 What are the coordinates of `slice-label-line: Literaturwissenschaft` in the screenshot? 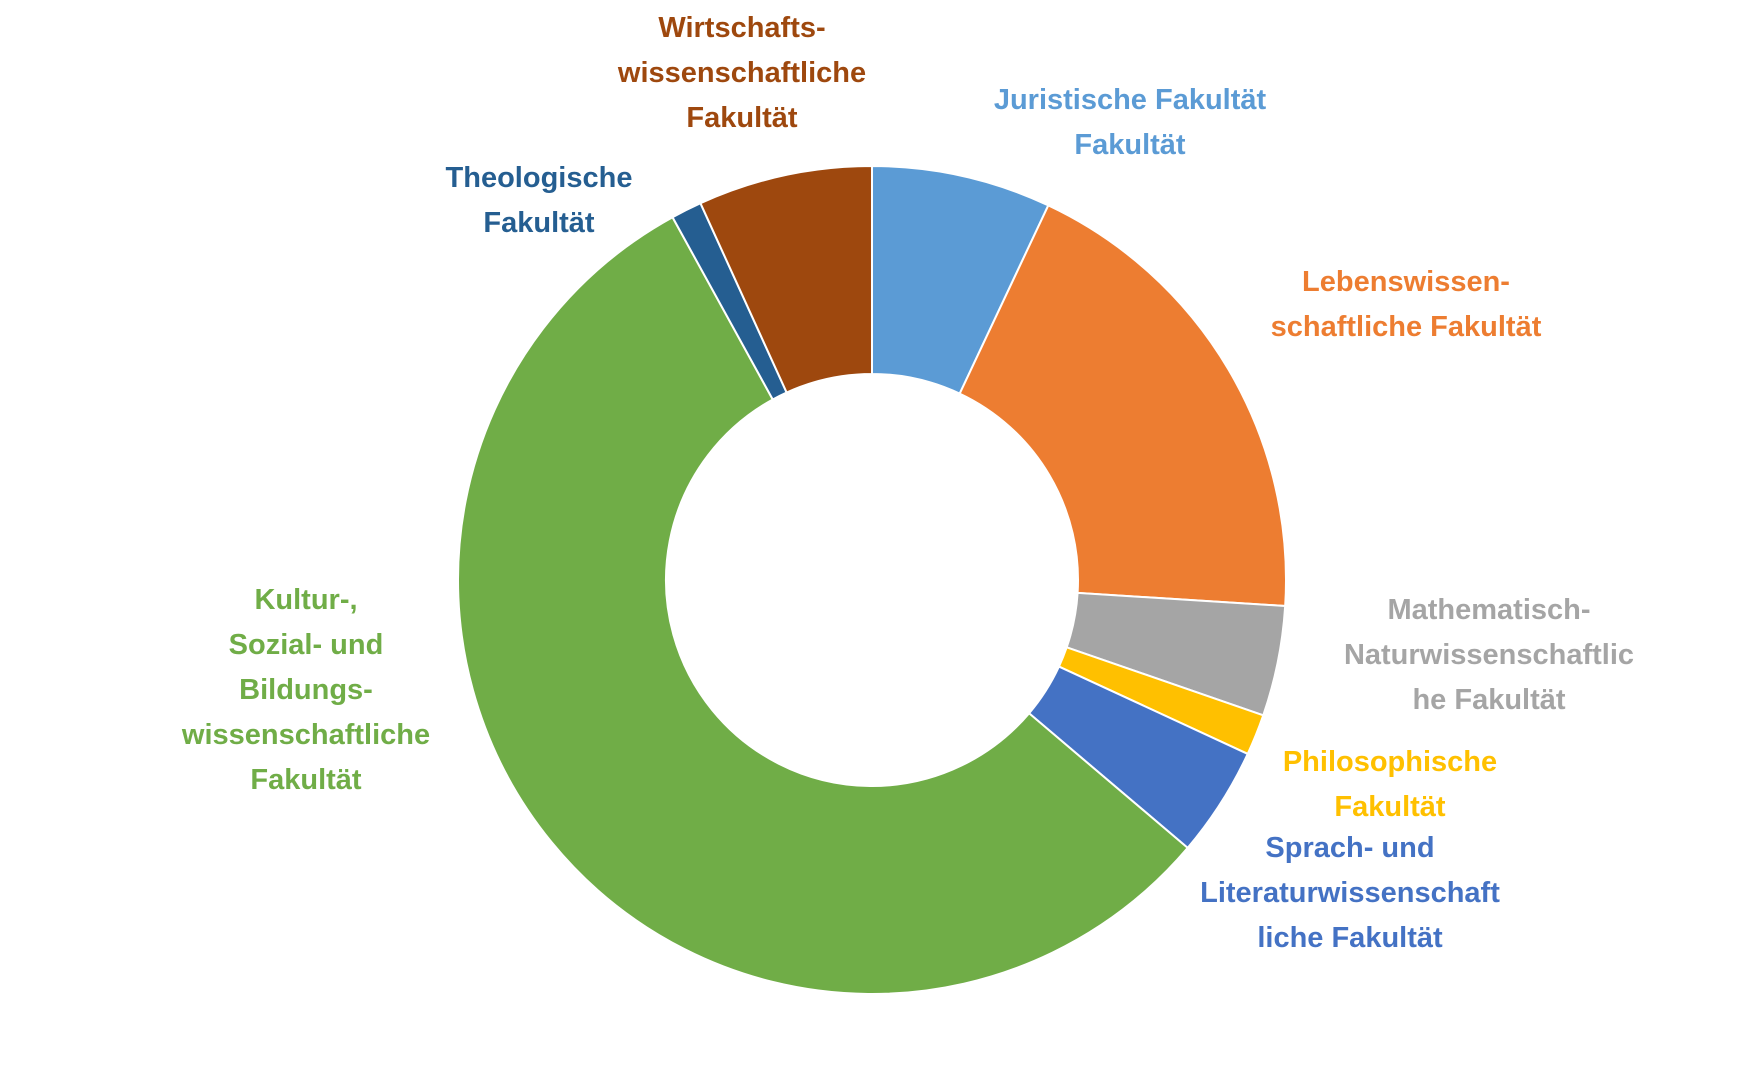 It's located at (1350, 893).